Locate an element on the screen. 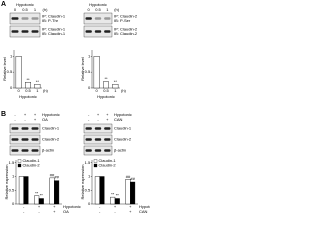 The height and width of the screenshot is (240, 320). y-tick-label: 0 is located at coordinates (11, 87).